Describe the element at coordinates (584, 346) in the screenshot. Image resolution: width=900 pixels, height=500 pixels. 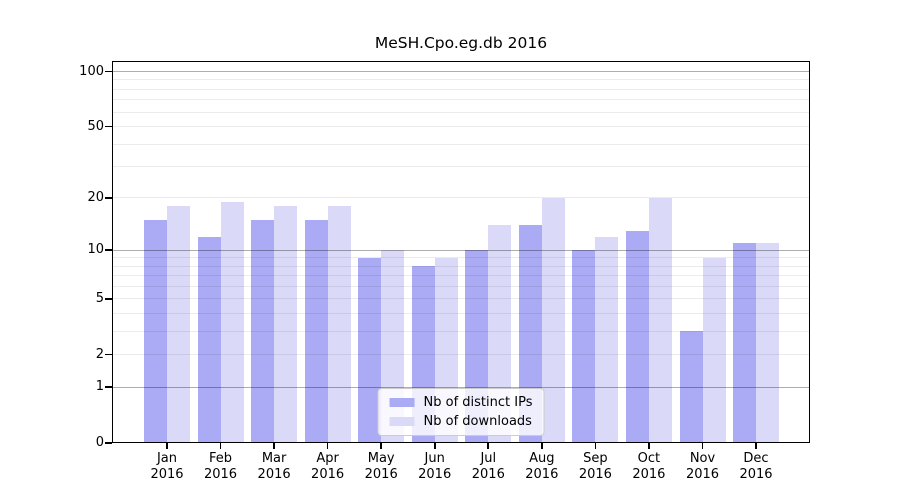
I see `bar-sep-nb-of-distinct-ips` at that location.